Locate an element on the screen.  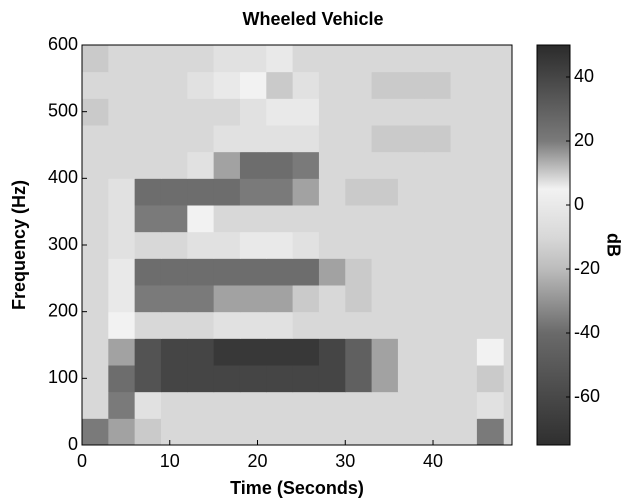
y-tick-label: 500 is located at coordinates (63, 110).